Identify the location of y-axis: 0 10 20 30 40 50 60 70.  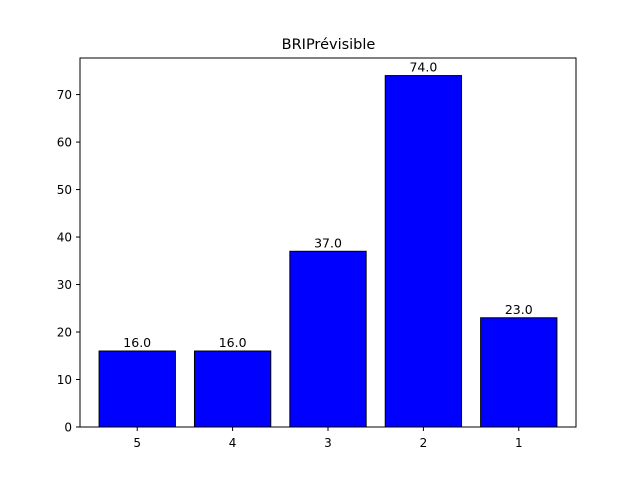
(68, 261).